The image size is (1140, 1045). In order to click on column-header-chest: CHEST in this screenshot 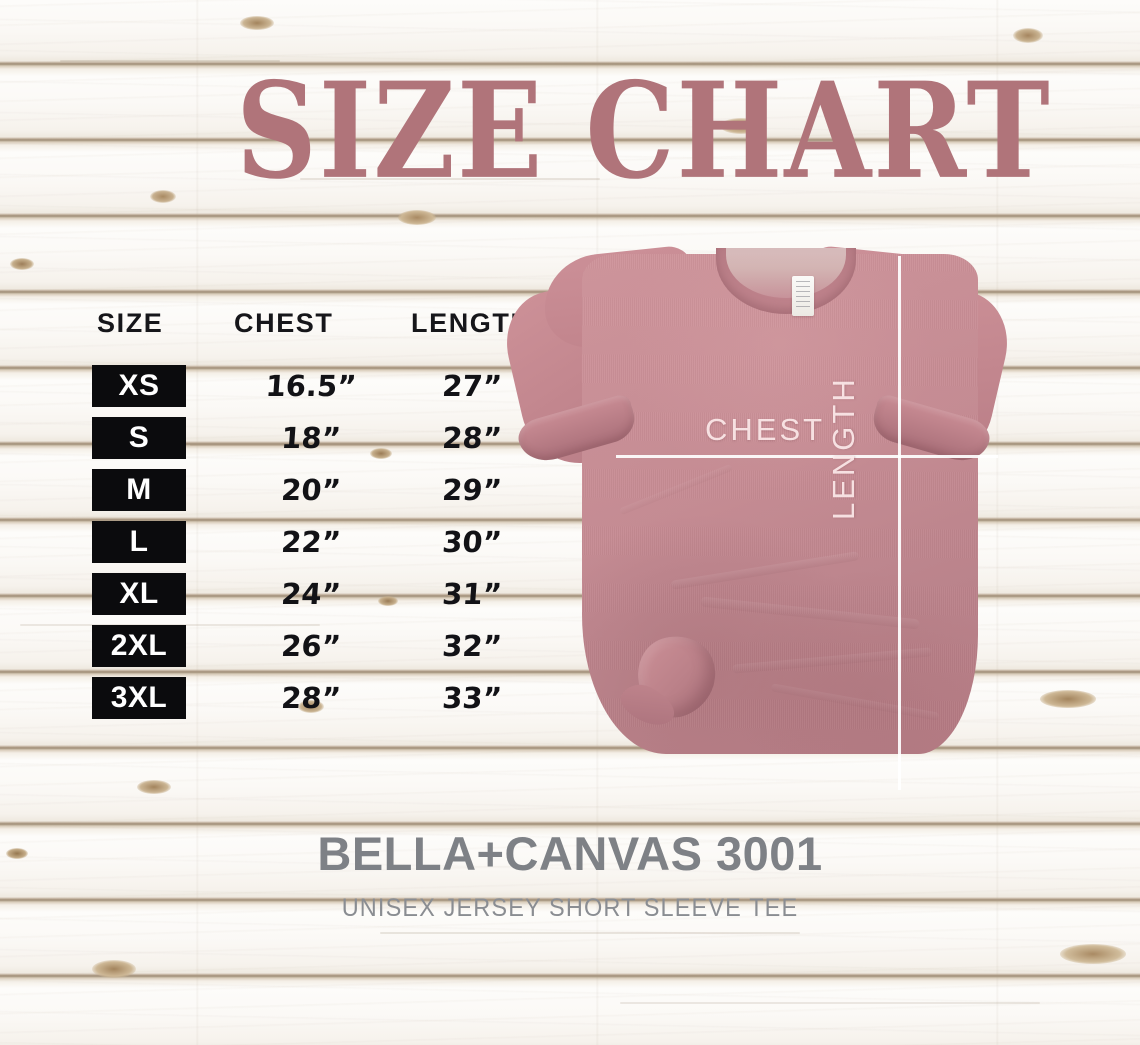, I will do `click(284, 323)`.